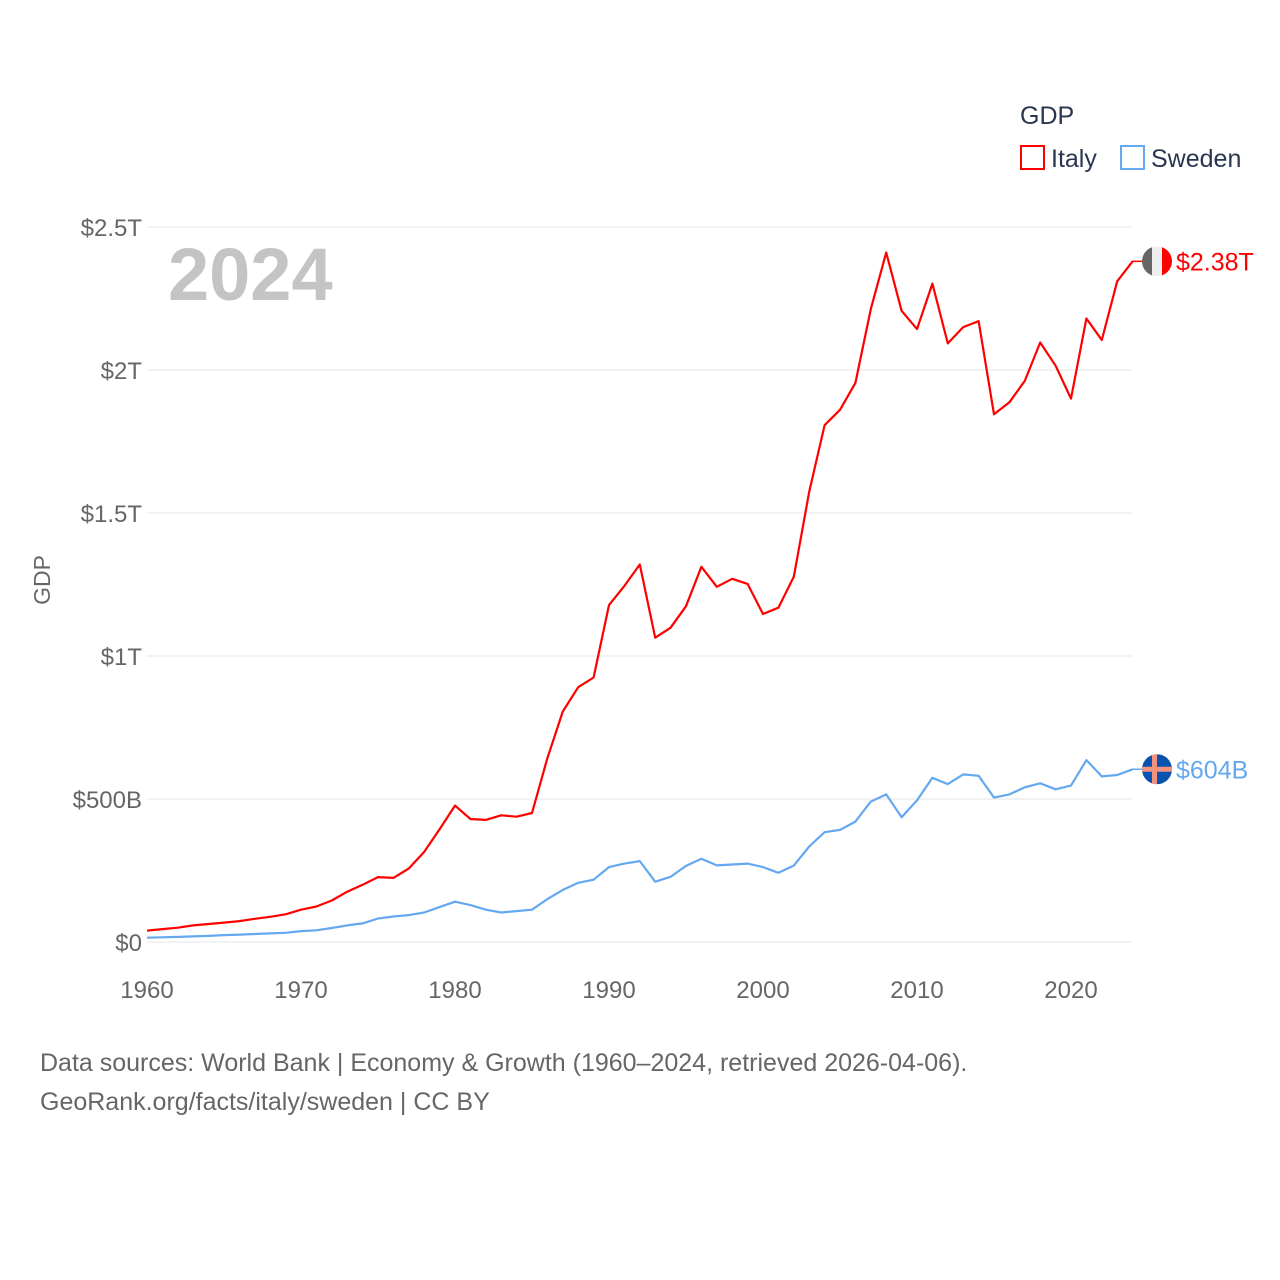 This screenshot has height=1280, width=1280. I want to click on year-watermark: 2024, so click(250, 274).